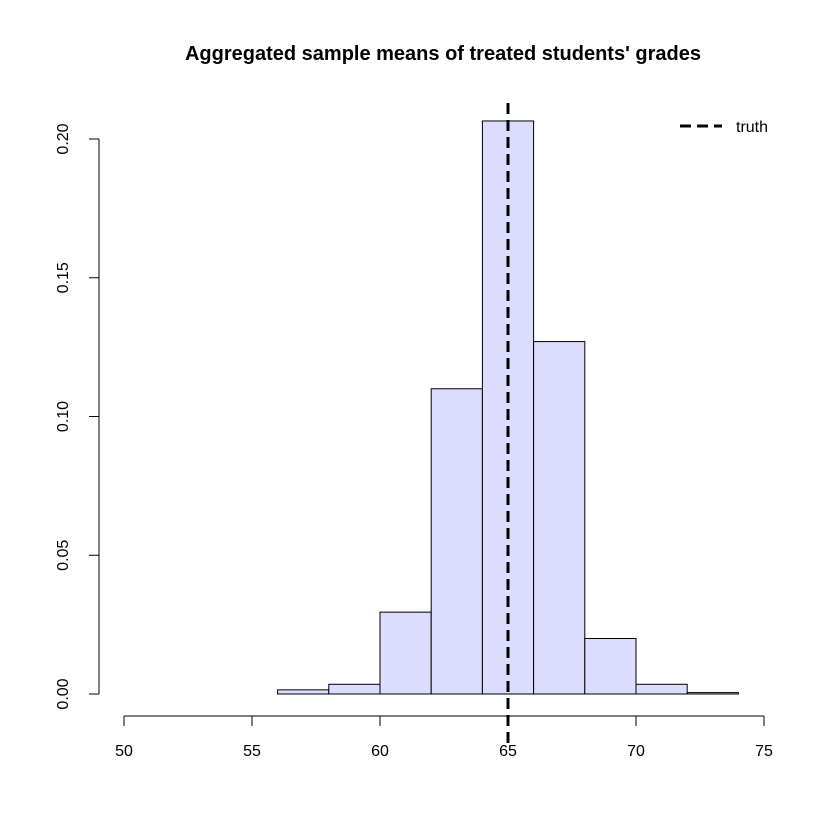  I want to click on y-tick-label: 0.20, so click(63, 138).